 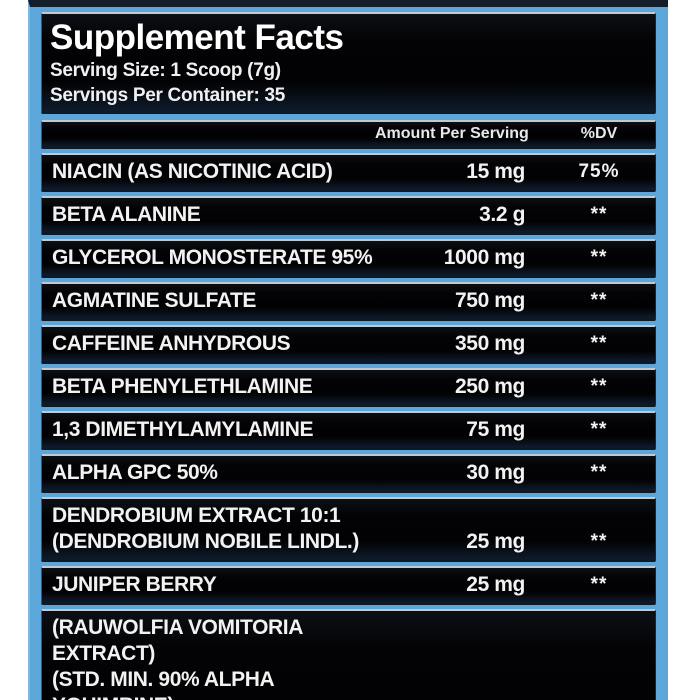 What do you see at coordinates (135, 472) in the screenshot?
I see `ingredient-name-line: ALPHA GPC 50%` at bounding box center [135, 472].